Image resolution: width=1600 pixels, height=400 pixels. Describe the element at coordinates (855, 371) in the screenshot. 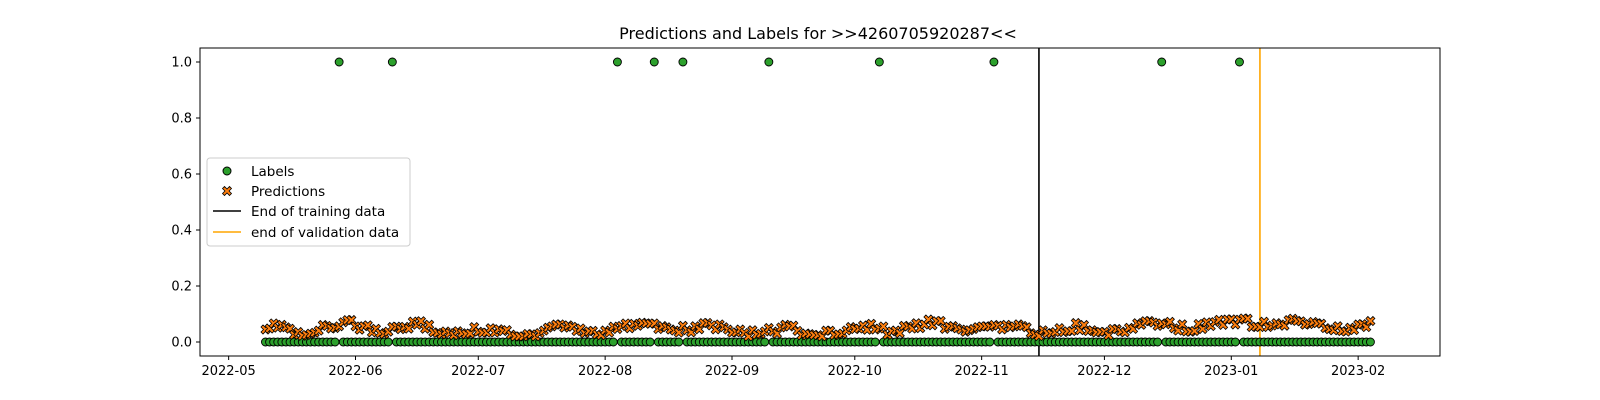

I see `x-tick-label: 2022-10` at that location.